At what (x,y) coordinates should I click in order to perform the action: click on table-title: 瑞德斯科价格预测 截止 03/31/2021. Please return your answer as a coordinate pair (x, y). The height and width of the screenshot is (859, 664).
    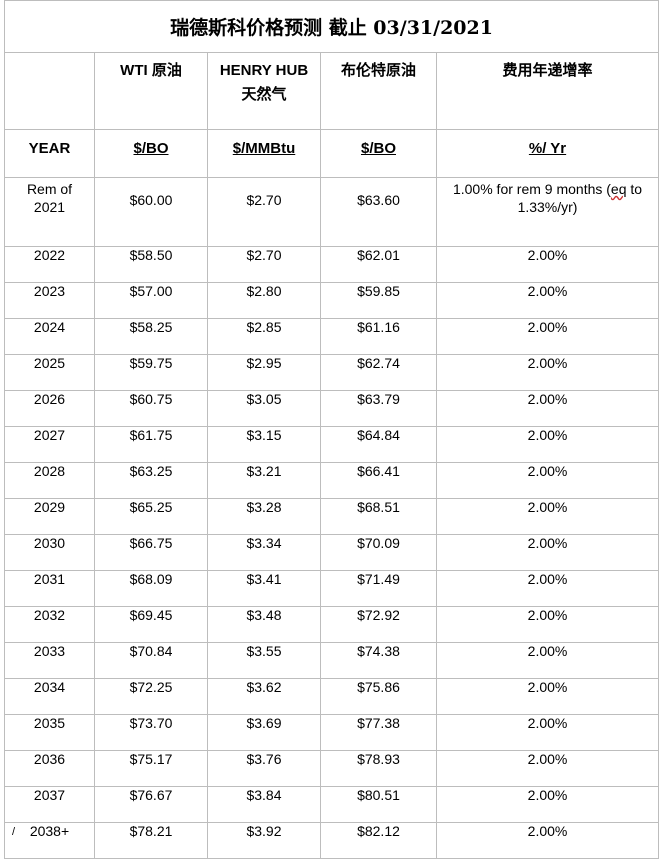
    Looking at the image, I should click on (331, 26).